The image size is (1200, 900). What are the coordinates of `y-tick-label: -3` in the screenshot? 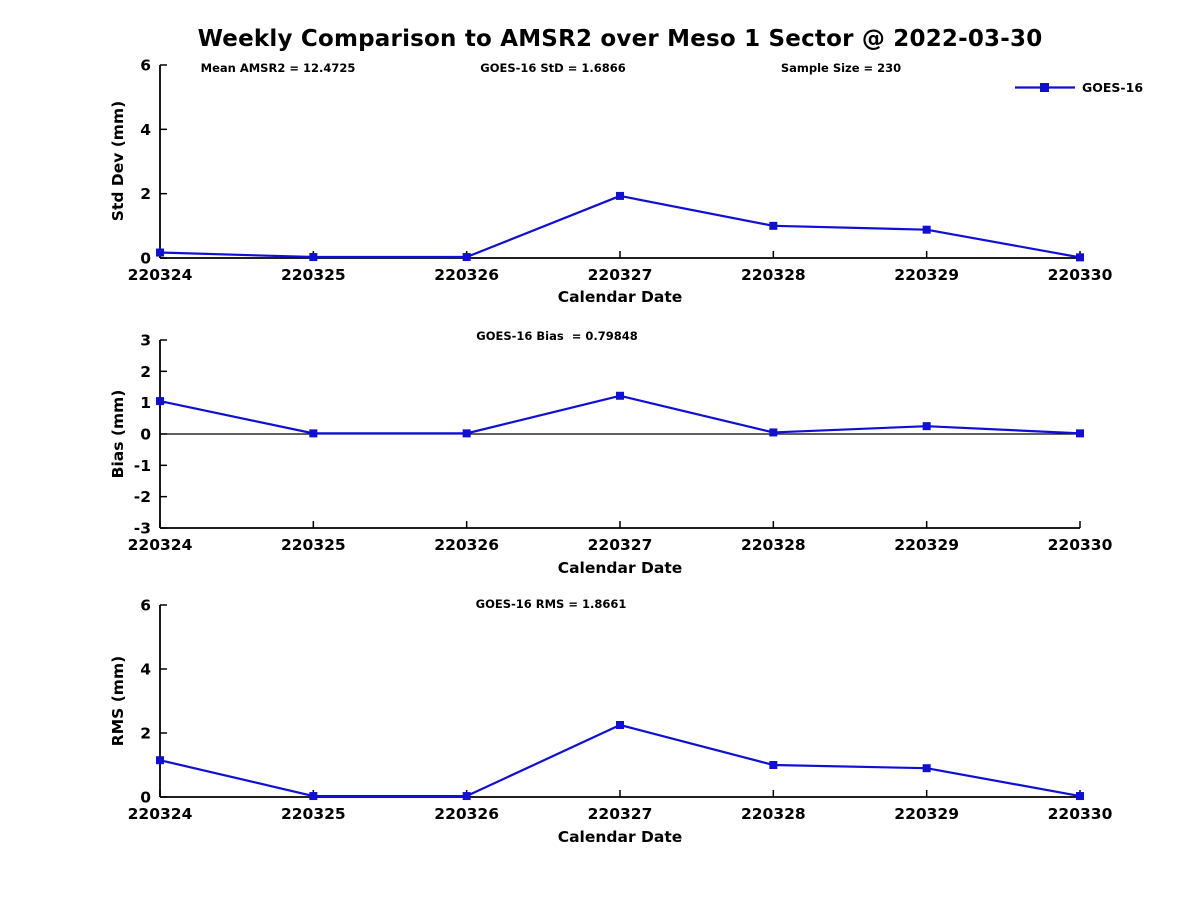 It's located at (142, 529).